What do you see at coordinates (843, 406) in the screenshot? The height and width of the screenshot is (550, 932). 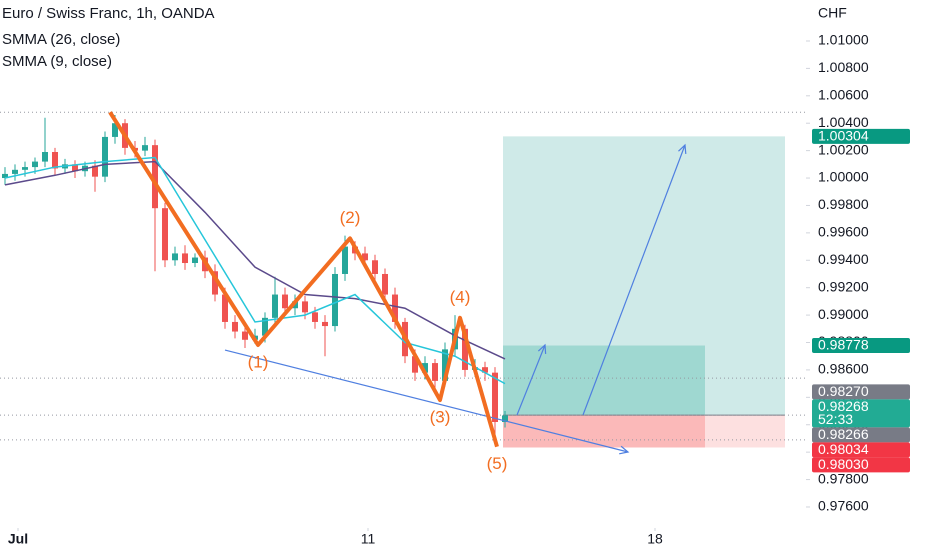 I see `price-badge-label: 0.98268` at bounding box center [843, 406].